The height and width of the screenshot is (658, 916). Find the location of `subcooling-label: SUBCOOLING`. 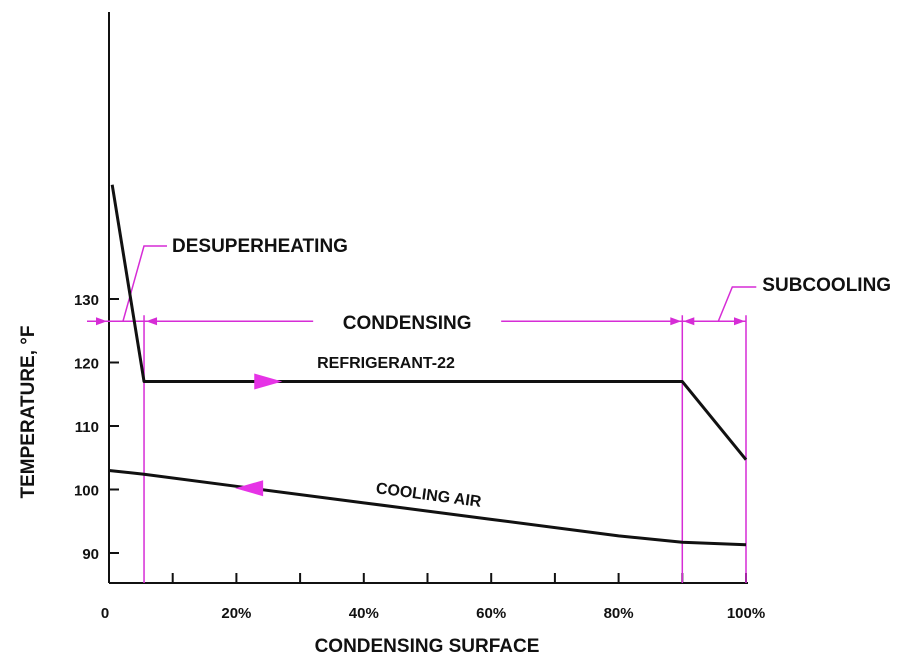

subcooling-label: SUBCOOLING is located at coordinates (826, 285).